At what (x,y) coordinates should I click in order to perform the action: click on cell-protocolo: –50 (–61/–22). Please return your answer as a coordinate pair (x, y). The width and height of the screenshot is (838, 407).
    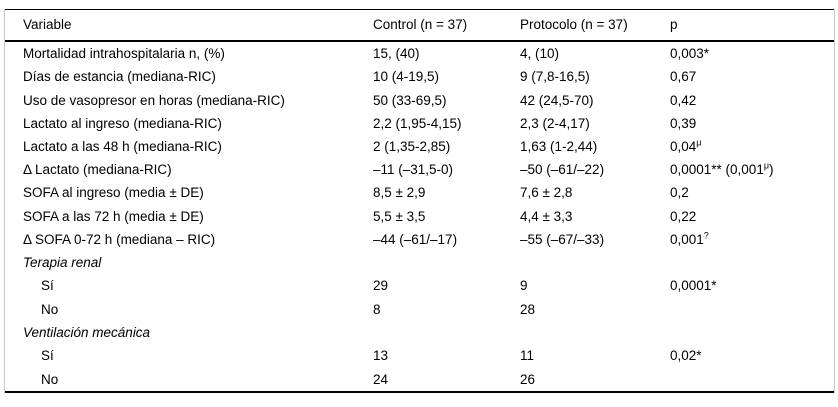
    Looking at the image, I should click on (562, 170).